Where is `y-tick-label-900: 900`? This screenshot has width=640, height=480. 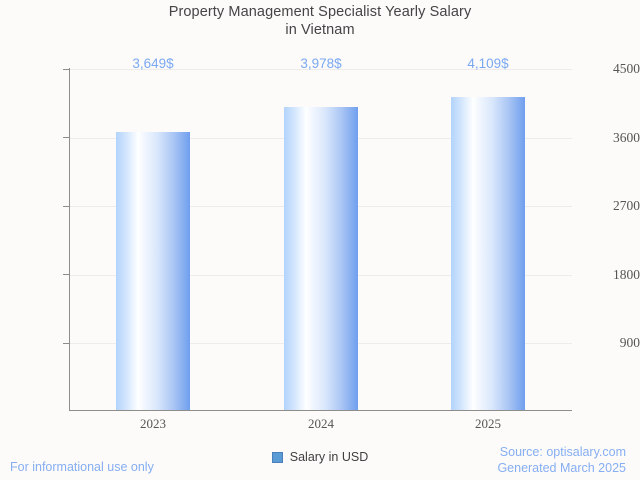
y-tick-label-900: 900 is located at coordinates (629, 343).